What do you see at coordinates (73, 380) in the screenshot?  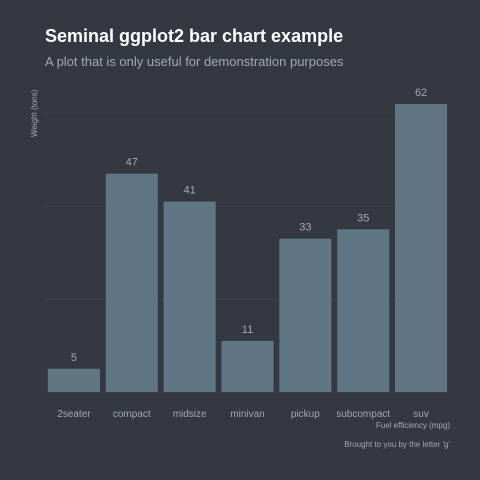 I see `bar-2seater` at bounding box center [73, 380].